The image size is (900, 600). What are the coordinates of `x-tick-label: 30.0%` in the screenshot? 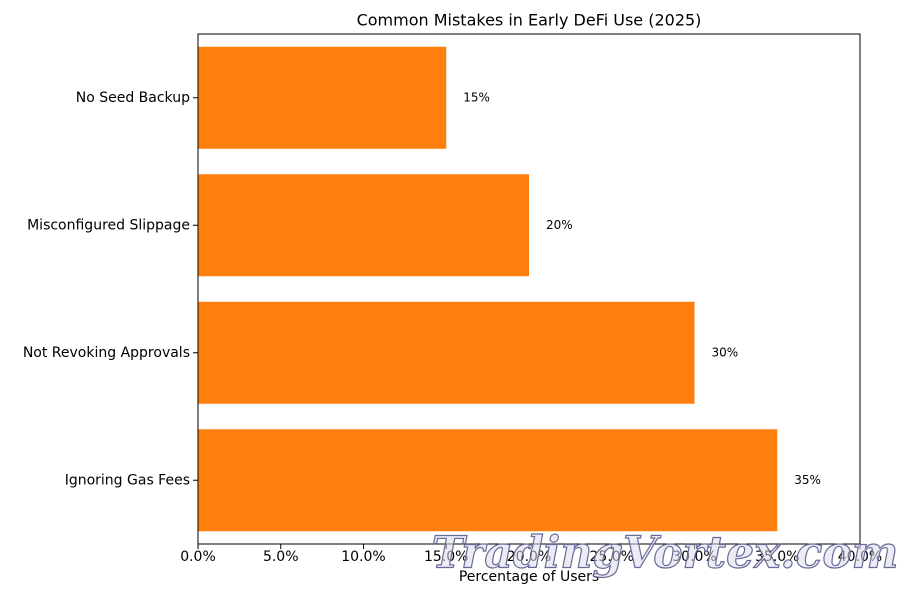 It's located at (694, 557).